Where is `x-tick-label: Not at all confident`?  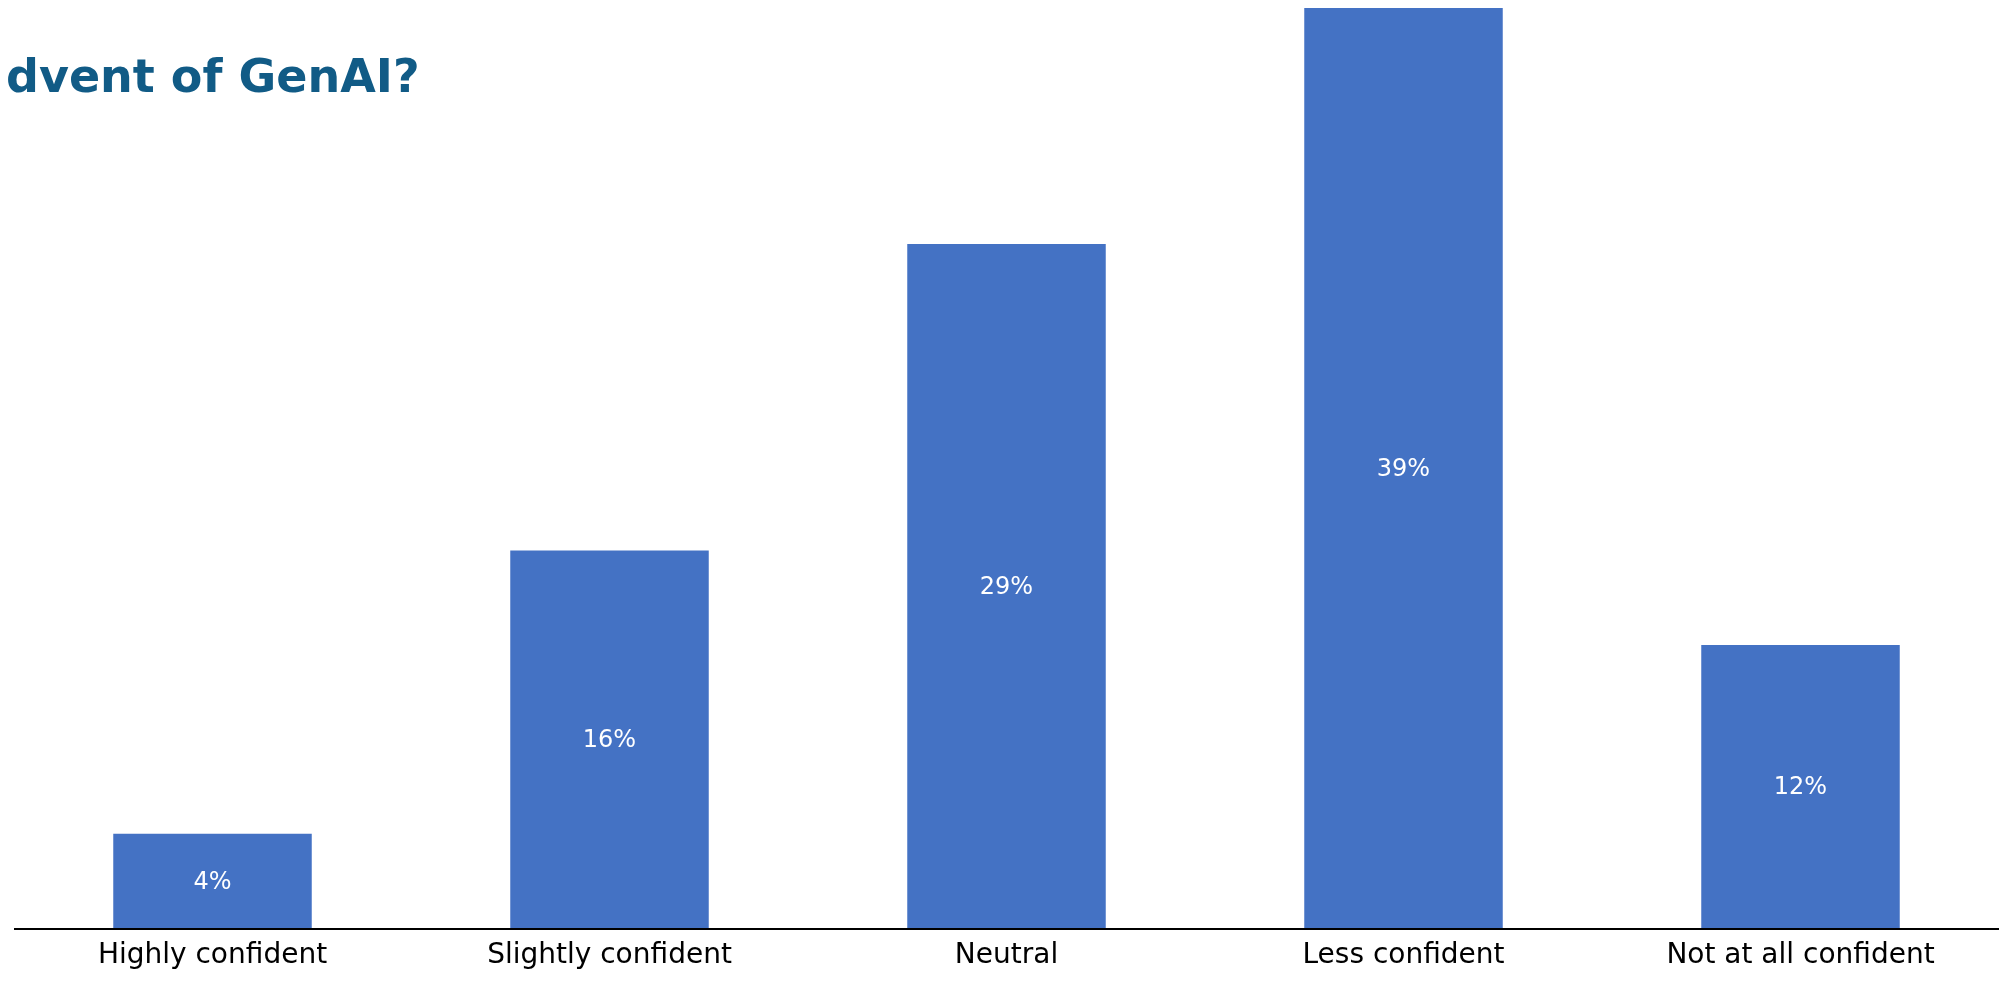 x-tick-label: Not at all confident is located at coordinates (1800, 954).